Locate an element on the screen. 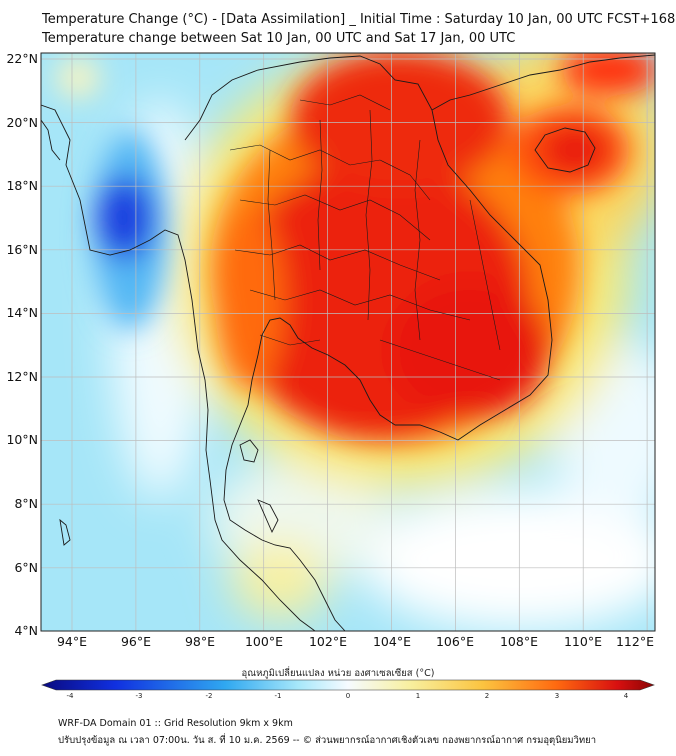  colorbar-tick: -3 is located at coordinates (139, 696).